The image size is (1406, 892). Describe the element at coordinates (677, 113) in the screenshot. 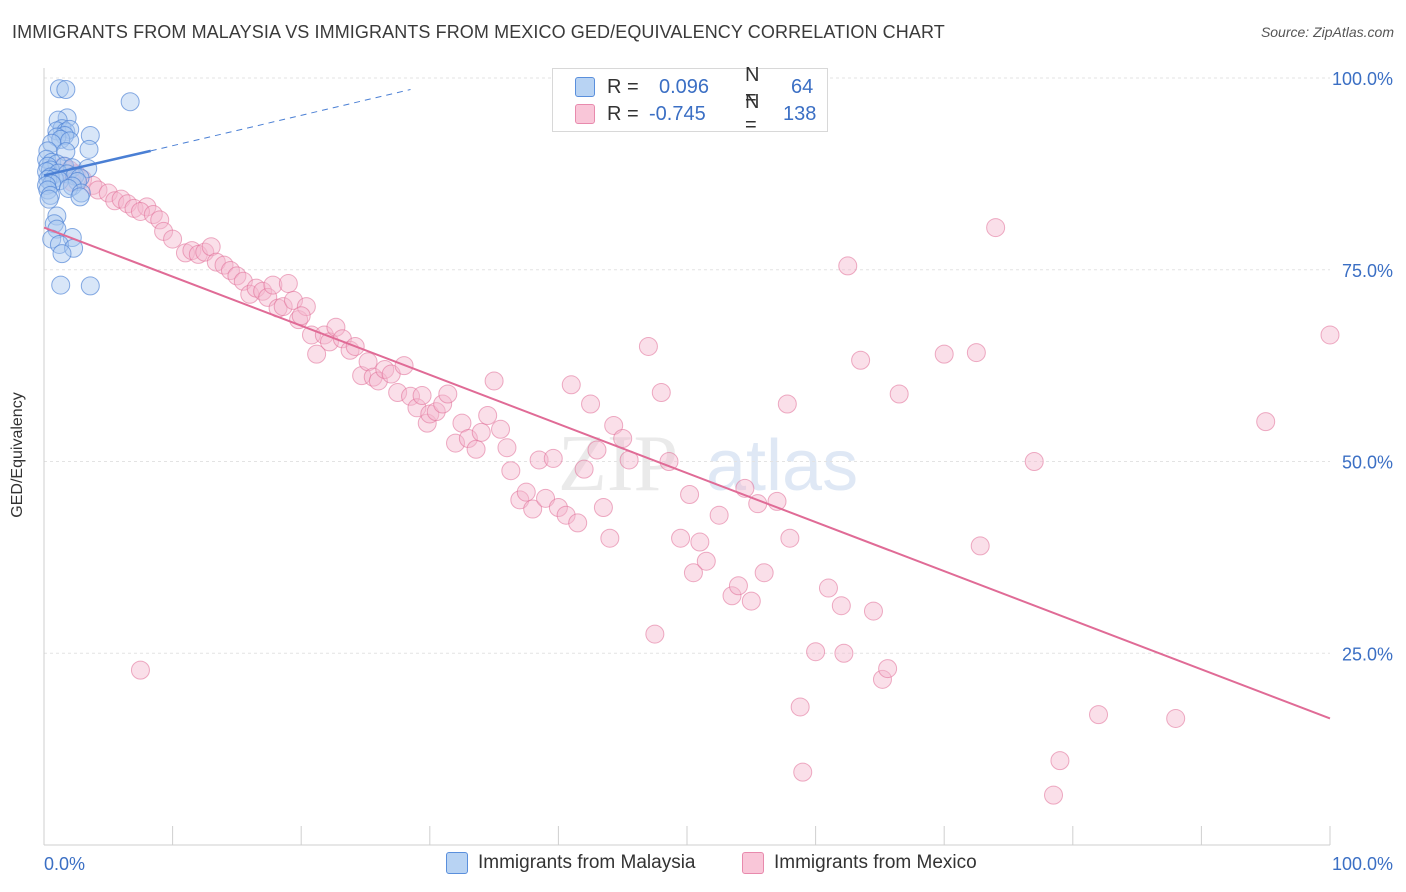

I see `legend-r-value: -0.745` at that location.